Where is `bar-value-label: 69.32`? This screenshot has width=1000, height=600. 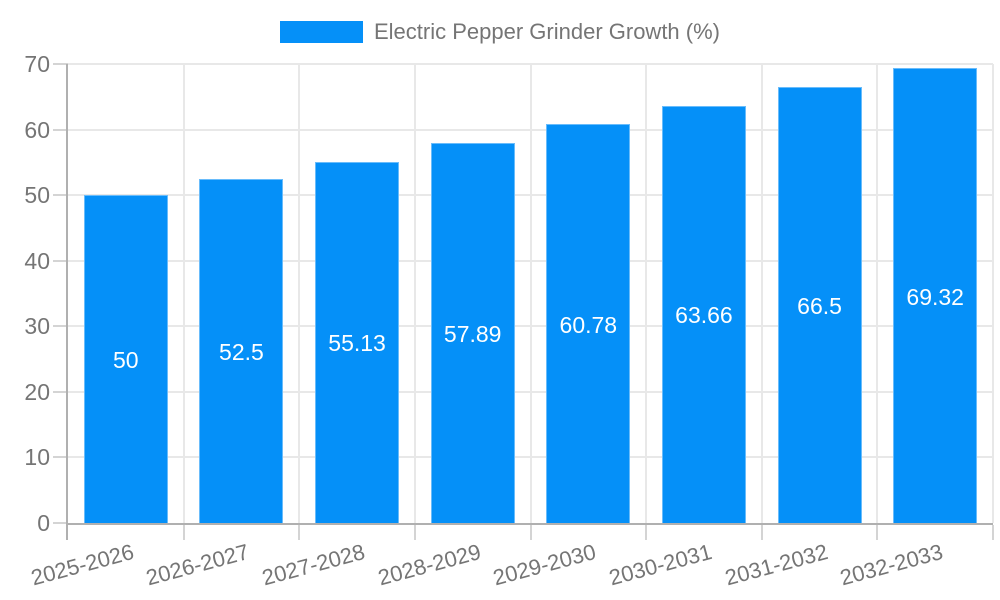
bar-value-label: 69.32 is located at coordinates (935, 296).